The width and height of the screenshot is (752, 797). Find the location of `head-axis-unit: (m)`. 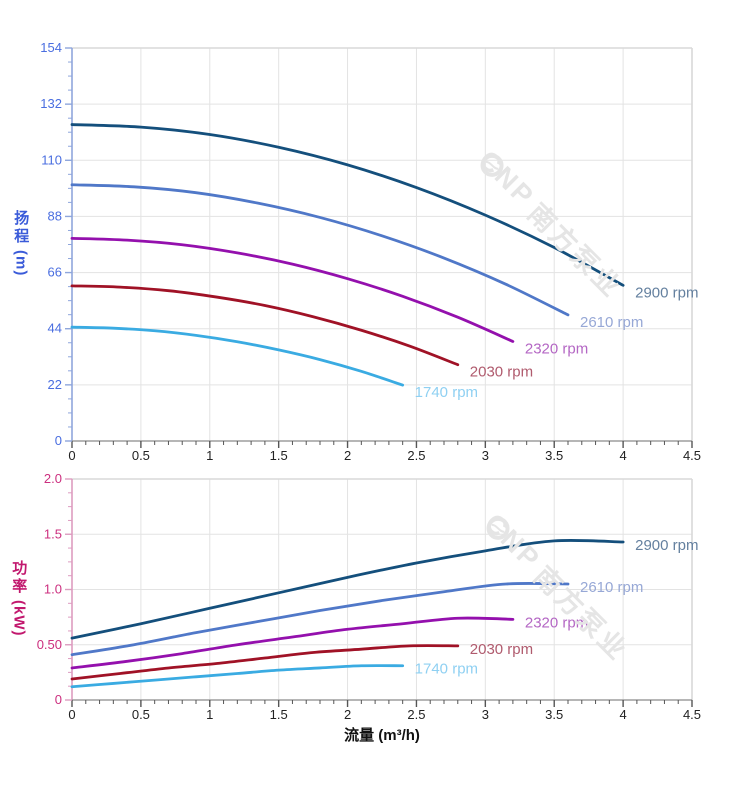

head-axis-unit: (m) is located at coordinates (21, 263).